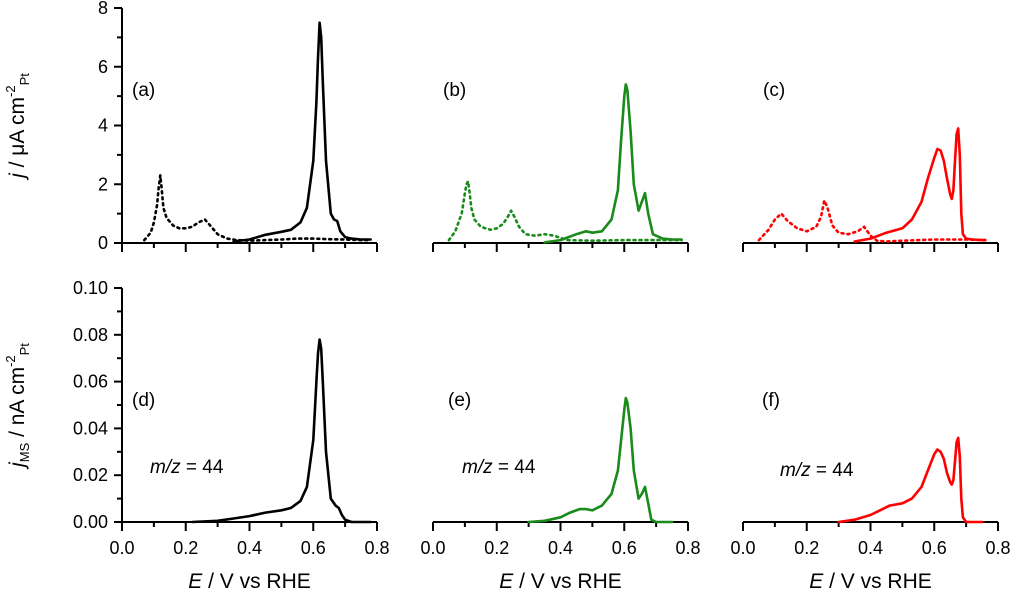 The height and width of the screenshot is (595, 1024). Describe the element at coordinates (90, 428) in the screenshot. I see `y-tick-label: 0.04` at that location.